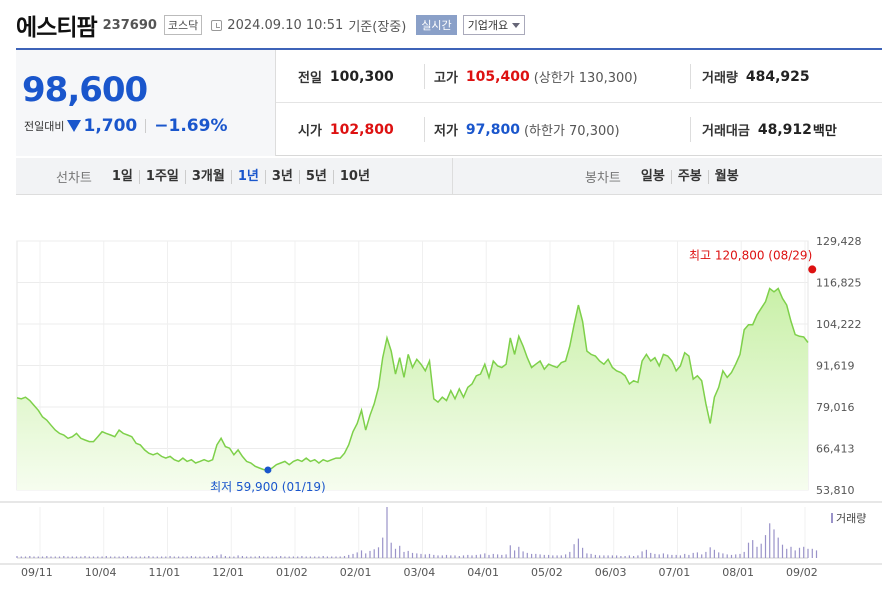 Image resolution: width=882 pixels, height=590 pixels. I want to click on quote-basis: 기준(장중), so click(377, 27).